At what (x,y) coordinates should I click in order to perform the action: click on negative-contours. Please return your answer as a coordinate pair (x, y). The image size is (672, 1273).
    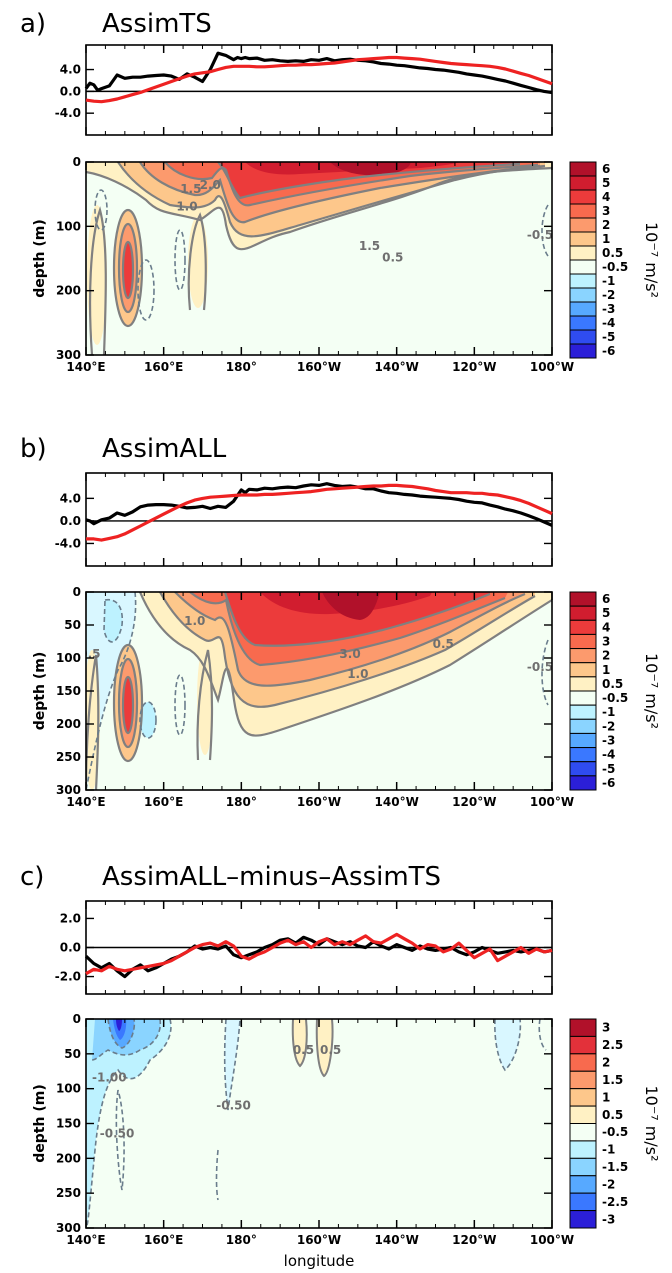
    Looking at the image, I should click on (321, 255).